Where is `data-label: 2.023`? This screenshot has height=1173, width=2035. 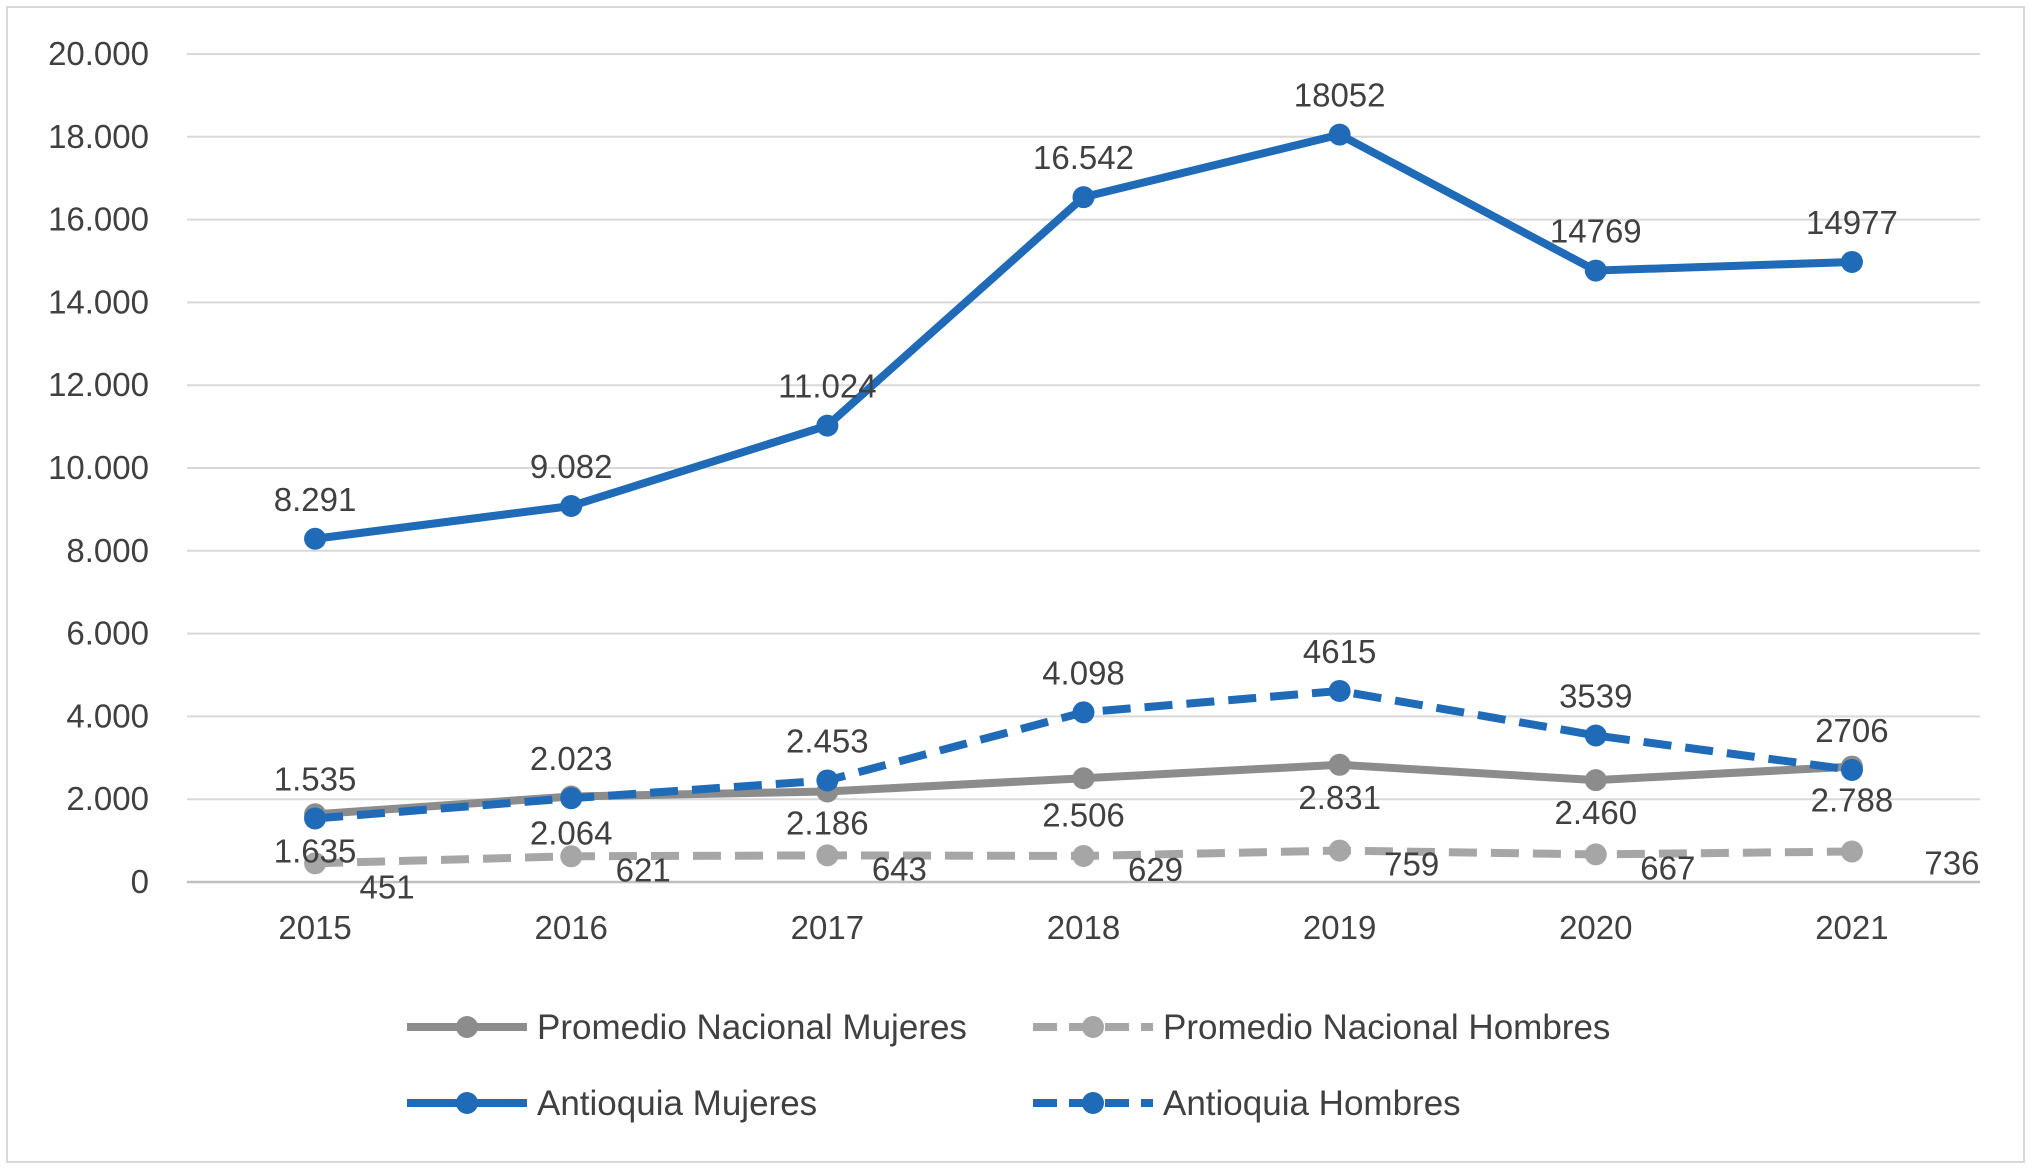
data-label: 2.023 is located at coordinates (571, 758).